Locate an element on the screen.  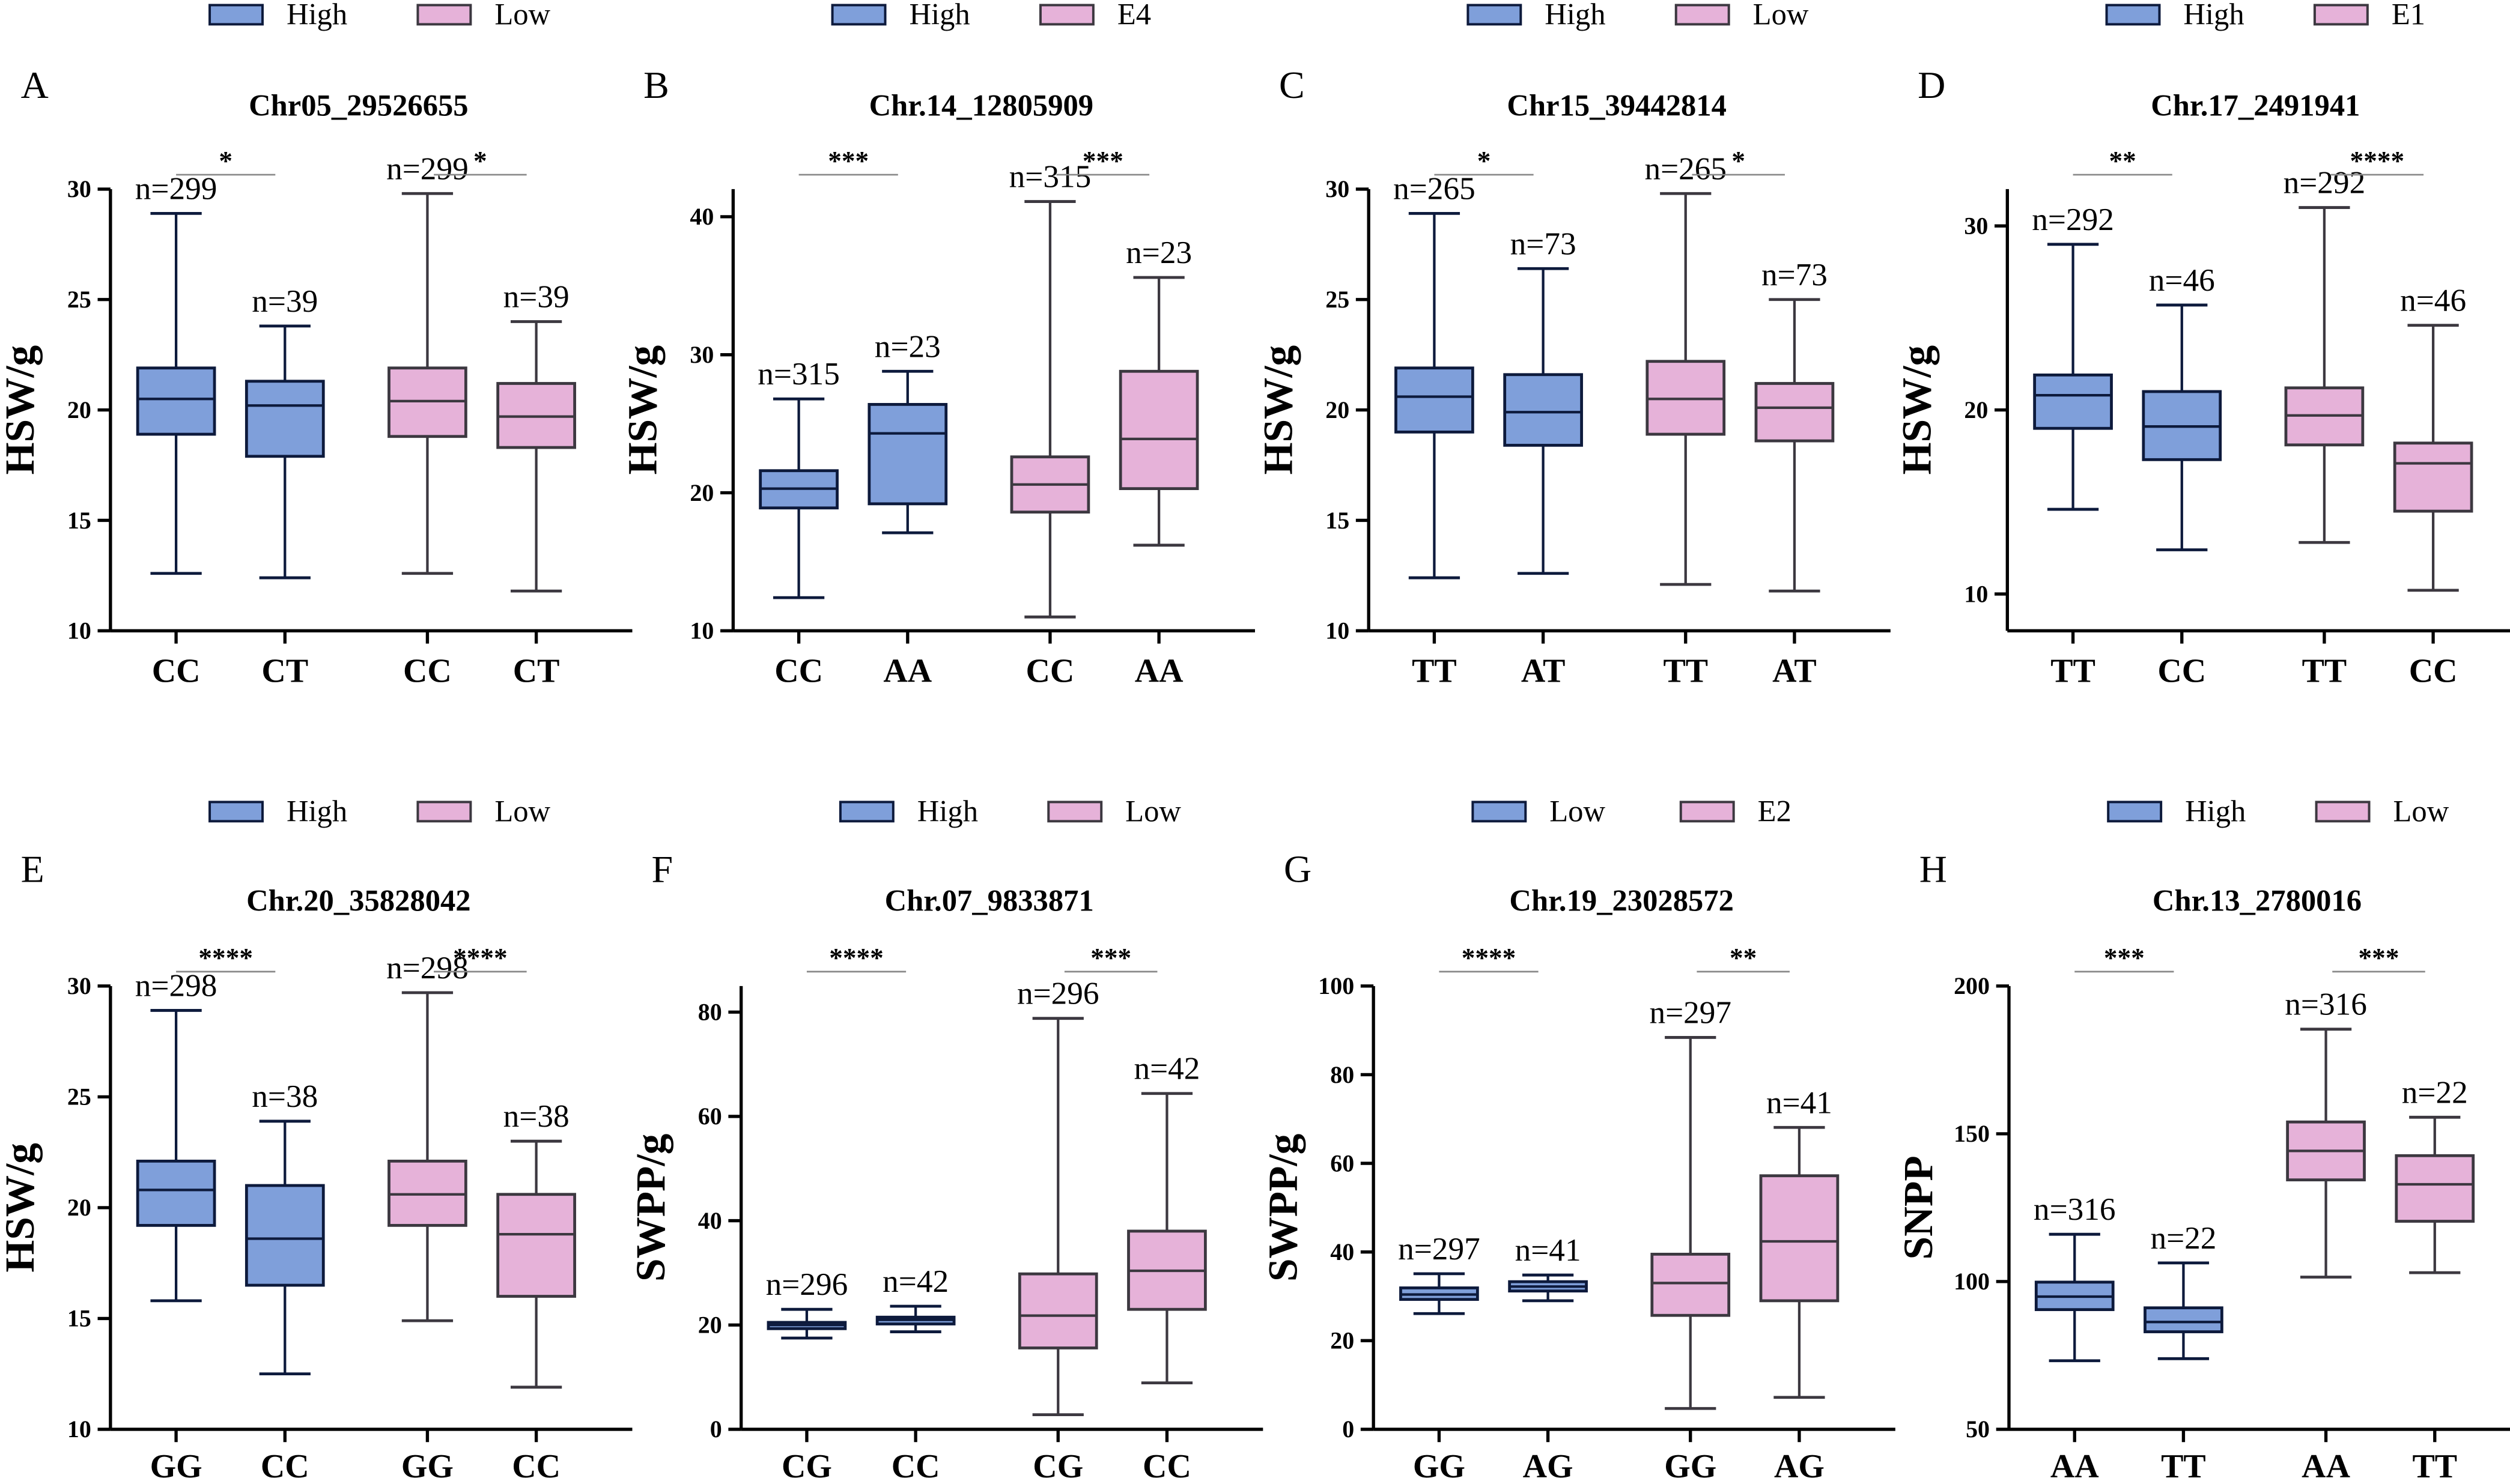
box-CT-High: CT n=39 is located at coordinates (285, 487).